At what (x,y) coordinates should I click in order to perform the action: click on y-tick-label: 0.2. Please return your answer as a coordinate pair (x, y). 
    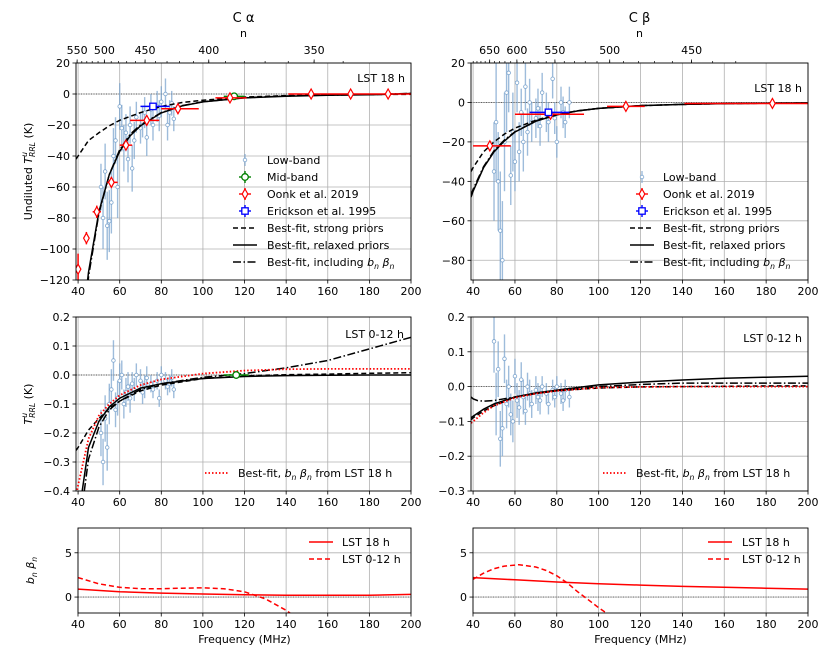
    Looking at the image, I should click on (457, 317).